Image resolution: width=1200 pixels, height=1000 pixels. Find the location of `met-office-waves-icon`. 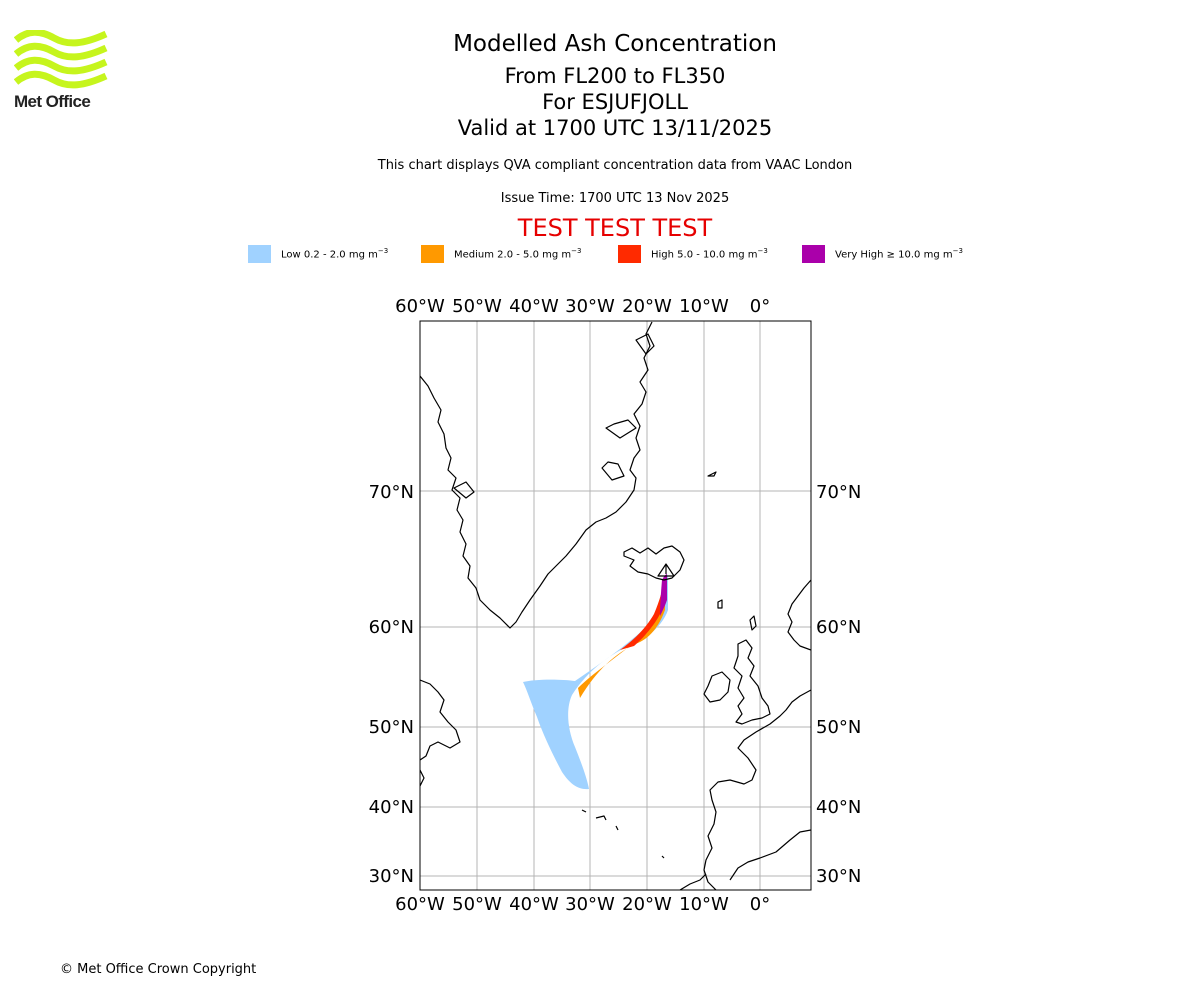

met-office-waves-icon is located at coordinates (61, 59).